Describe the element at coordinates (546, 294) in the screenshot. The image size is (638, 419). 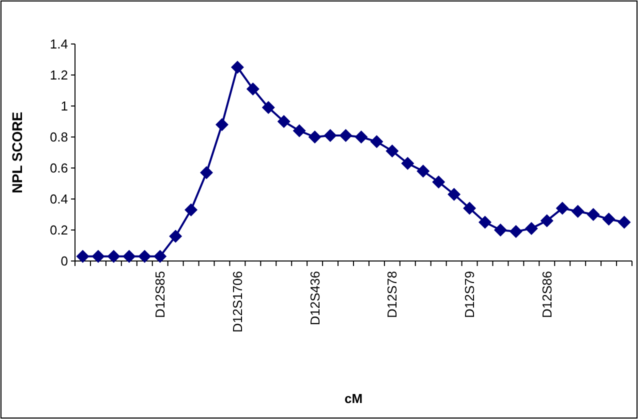
I see `x-tick-label: D12S86` at that location.